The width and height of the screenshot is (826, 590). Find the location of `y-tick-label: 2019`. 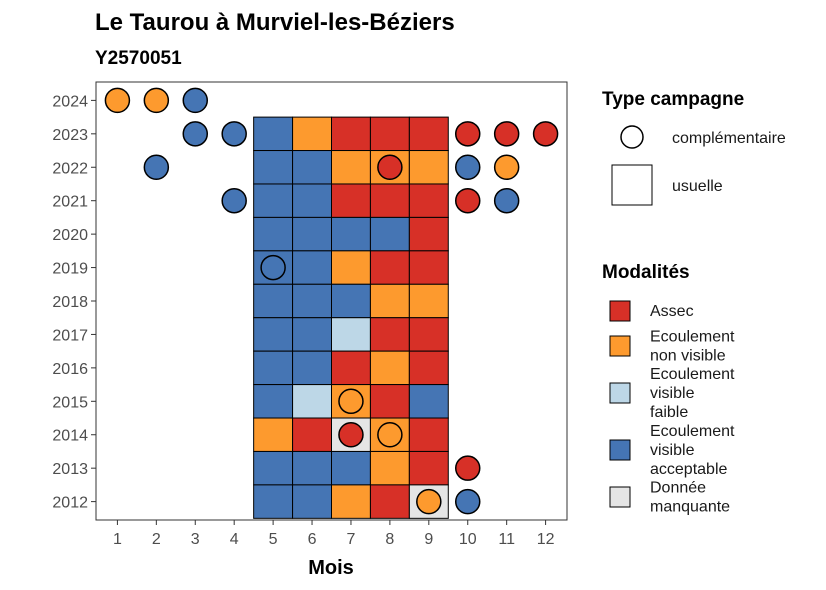

y-tick-label: 2019 is located at coordinates (70, 269).